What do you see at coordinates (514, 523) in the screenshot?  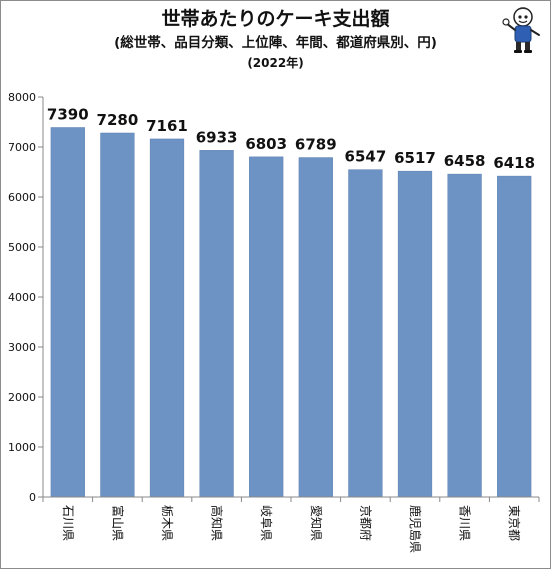 I see `category-label-10: 東京都` at bounding box center [514, 523].